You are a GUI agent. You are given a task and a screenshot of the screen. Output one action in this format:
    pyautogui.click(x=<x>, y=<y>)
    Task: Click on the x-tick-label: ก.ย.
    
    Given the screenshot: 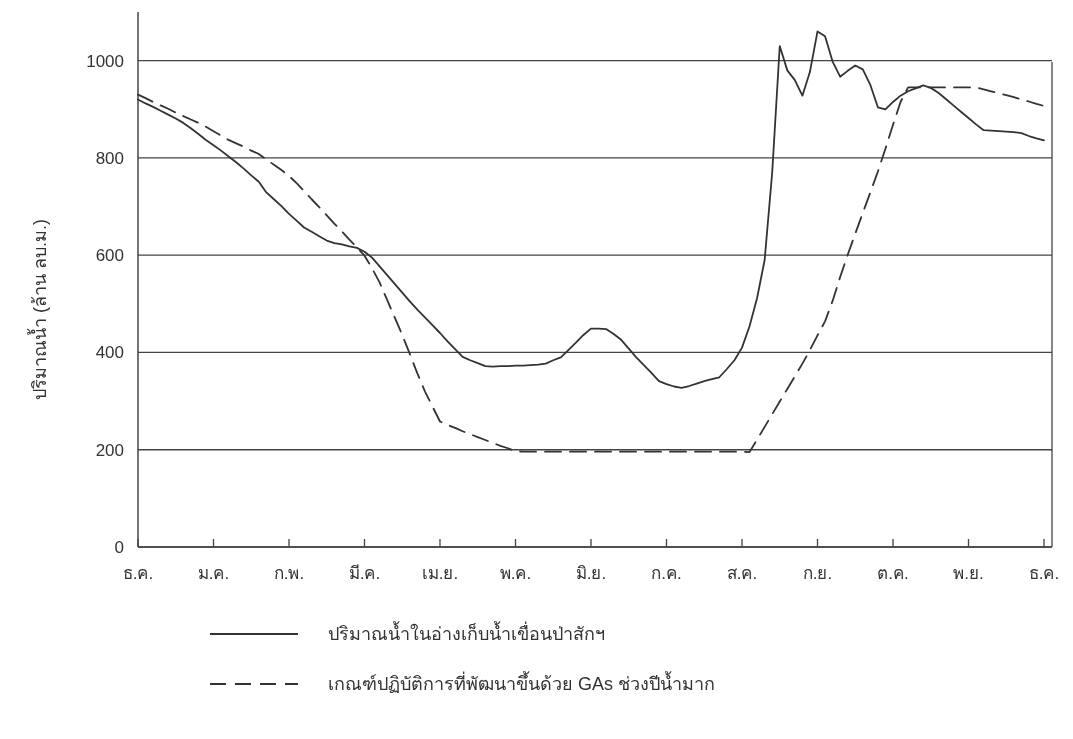 What is the action you would take?
    pyautogui.click(x=817, y=573)
    